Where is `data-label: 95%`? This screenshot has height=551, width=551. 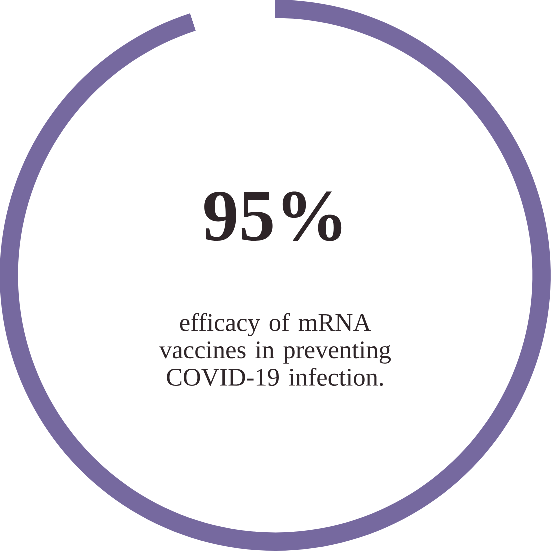 data-label: 95% is located at coordinates (273, 217).